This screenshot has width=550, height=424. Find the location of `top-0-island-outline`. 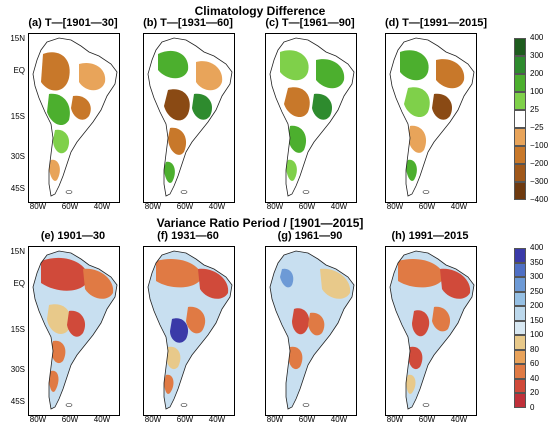

top-0-island-outline is located at coordinates (69, 192).